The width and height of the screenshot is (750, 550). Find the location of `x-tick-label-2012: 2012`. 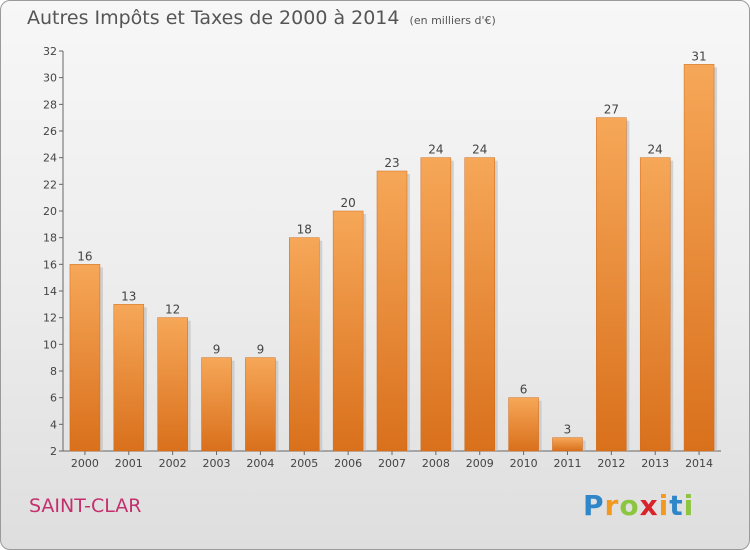

x-tick-label-2012: 2012 is located at coordinates (611, 463).